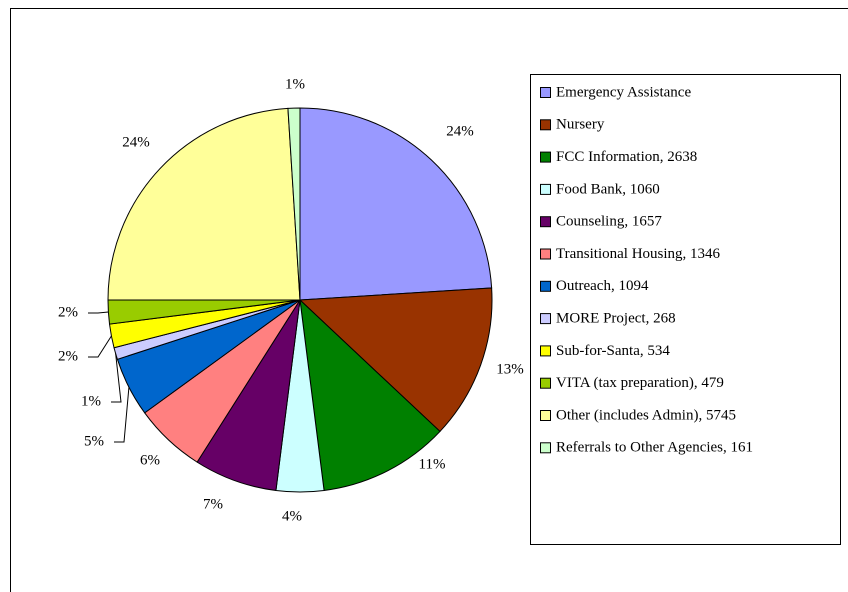  I want to click on data-label: 6%, so click(150, 460).